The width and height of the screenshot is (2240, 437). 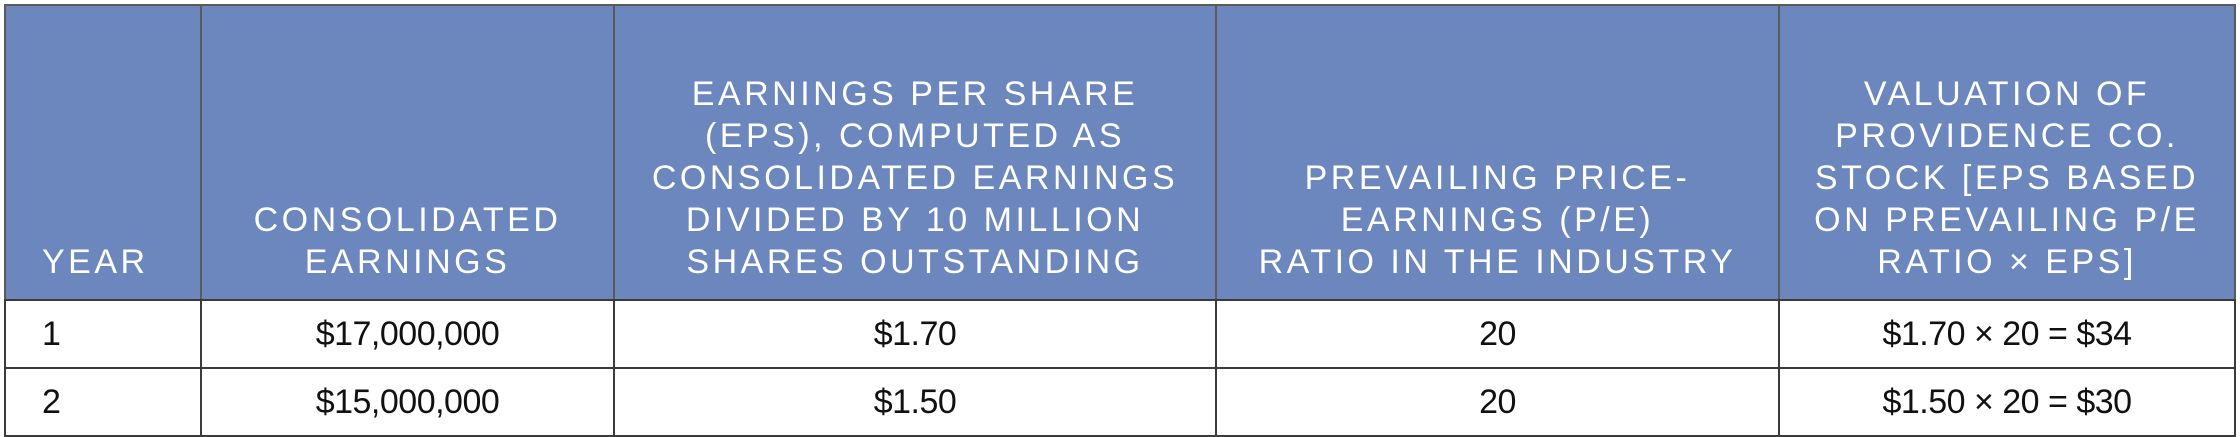 What do you see at coordinates (407, 334) in the screenshot?
I see `cell-consolidated-earnings: $17,000,000` at bounding box center [407, 334].